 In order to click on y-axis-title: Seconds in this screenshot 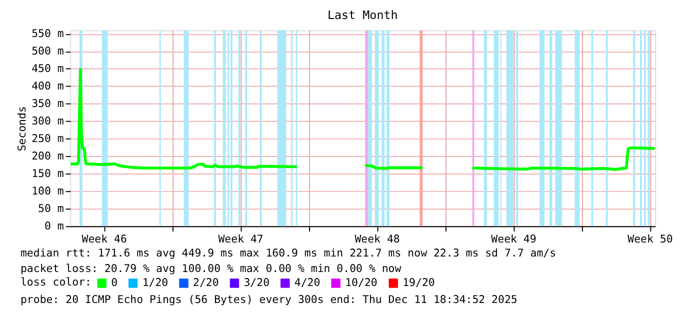, I will do `click(22, 129)`.